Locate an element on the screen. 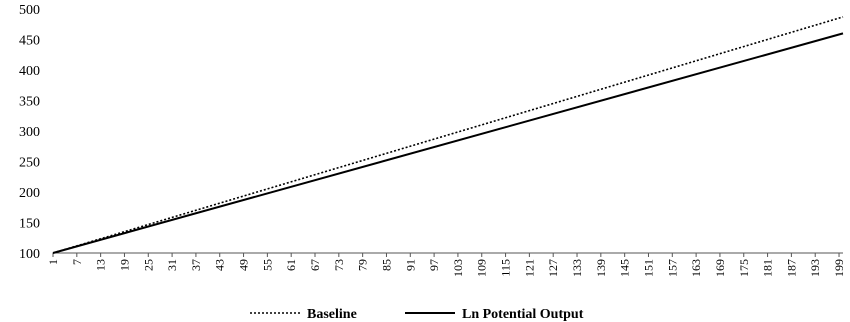 The width and height of the screenshot is (850, 322). x-tick-label: 199 is located at coordinates (839, 268).